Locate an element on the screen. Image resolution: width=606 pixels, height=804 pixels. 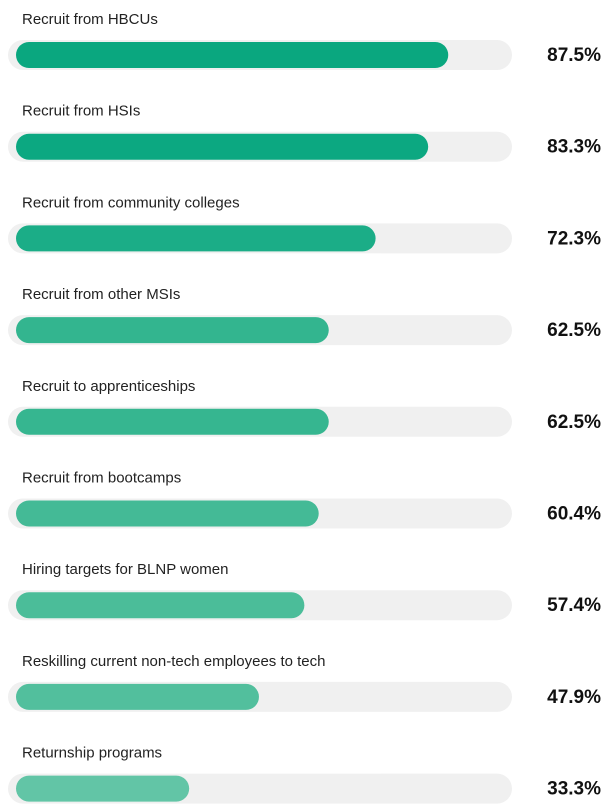
value-label: 57.4% is located at coordinates (574, 605).